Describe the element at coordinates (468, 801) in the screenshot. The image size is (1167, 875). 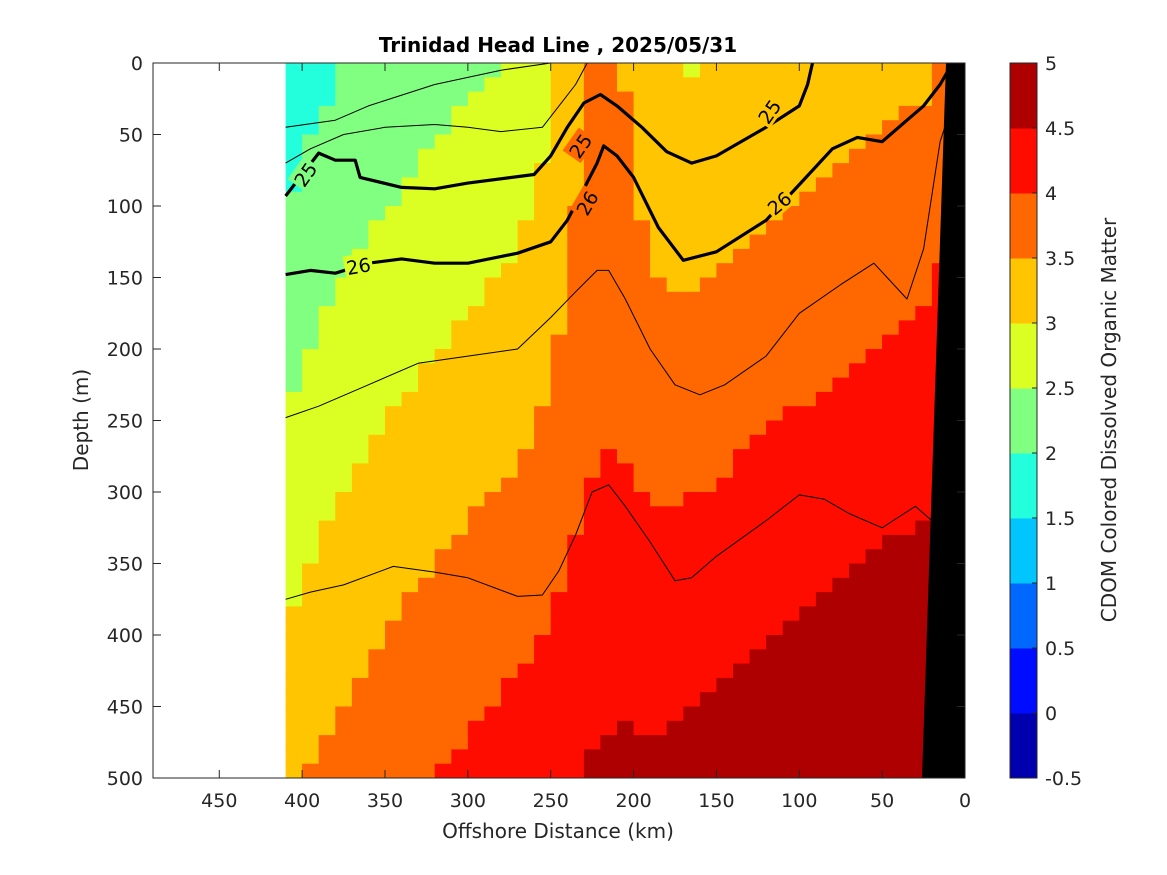
I see `x-tick-label: 300` at that location.